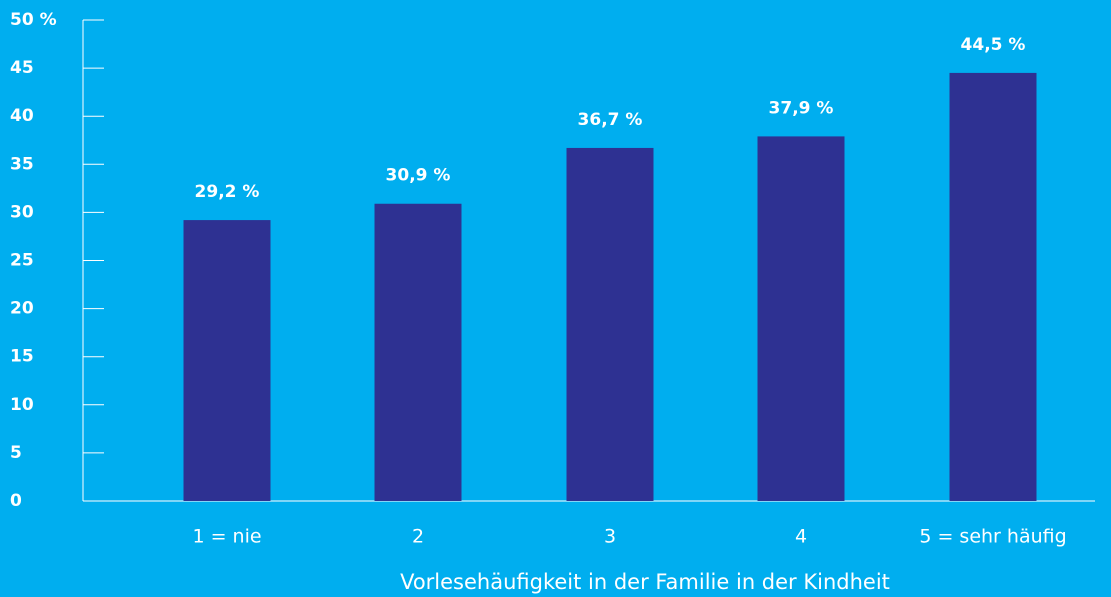 This screenshot has width=1111, height=597. Describe the element at coordinates (610, 120) in the screenshot. I see `value-label: 36,7 %` at that location.